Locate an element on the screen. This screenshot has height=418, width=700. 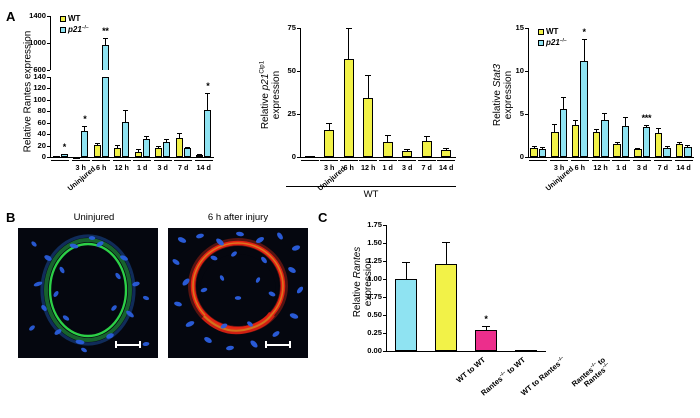
group-label-wt: WT is located at coordinates (371, 194).